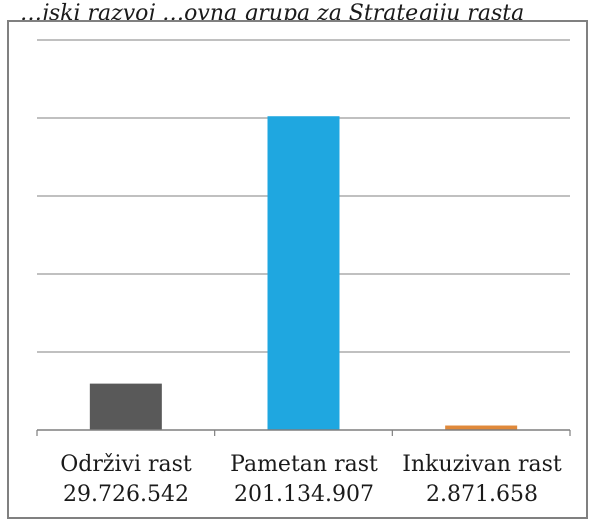 The width and height of the screenshot is (595, 521). What do you see at coordinates (304, 494) in the screenshot?
I see `value-label-2: 201.134.907` at bounding box center [304, 494].